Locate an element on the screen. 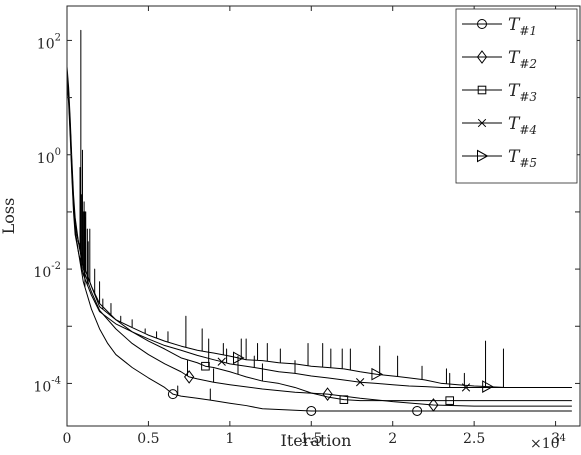 The height and width of the screenshot is (455, 581). legend-label-2: T#2 is located at coordinates (522, 59).